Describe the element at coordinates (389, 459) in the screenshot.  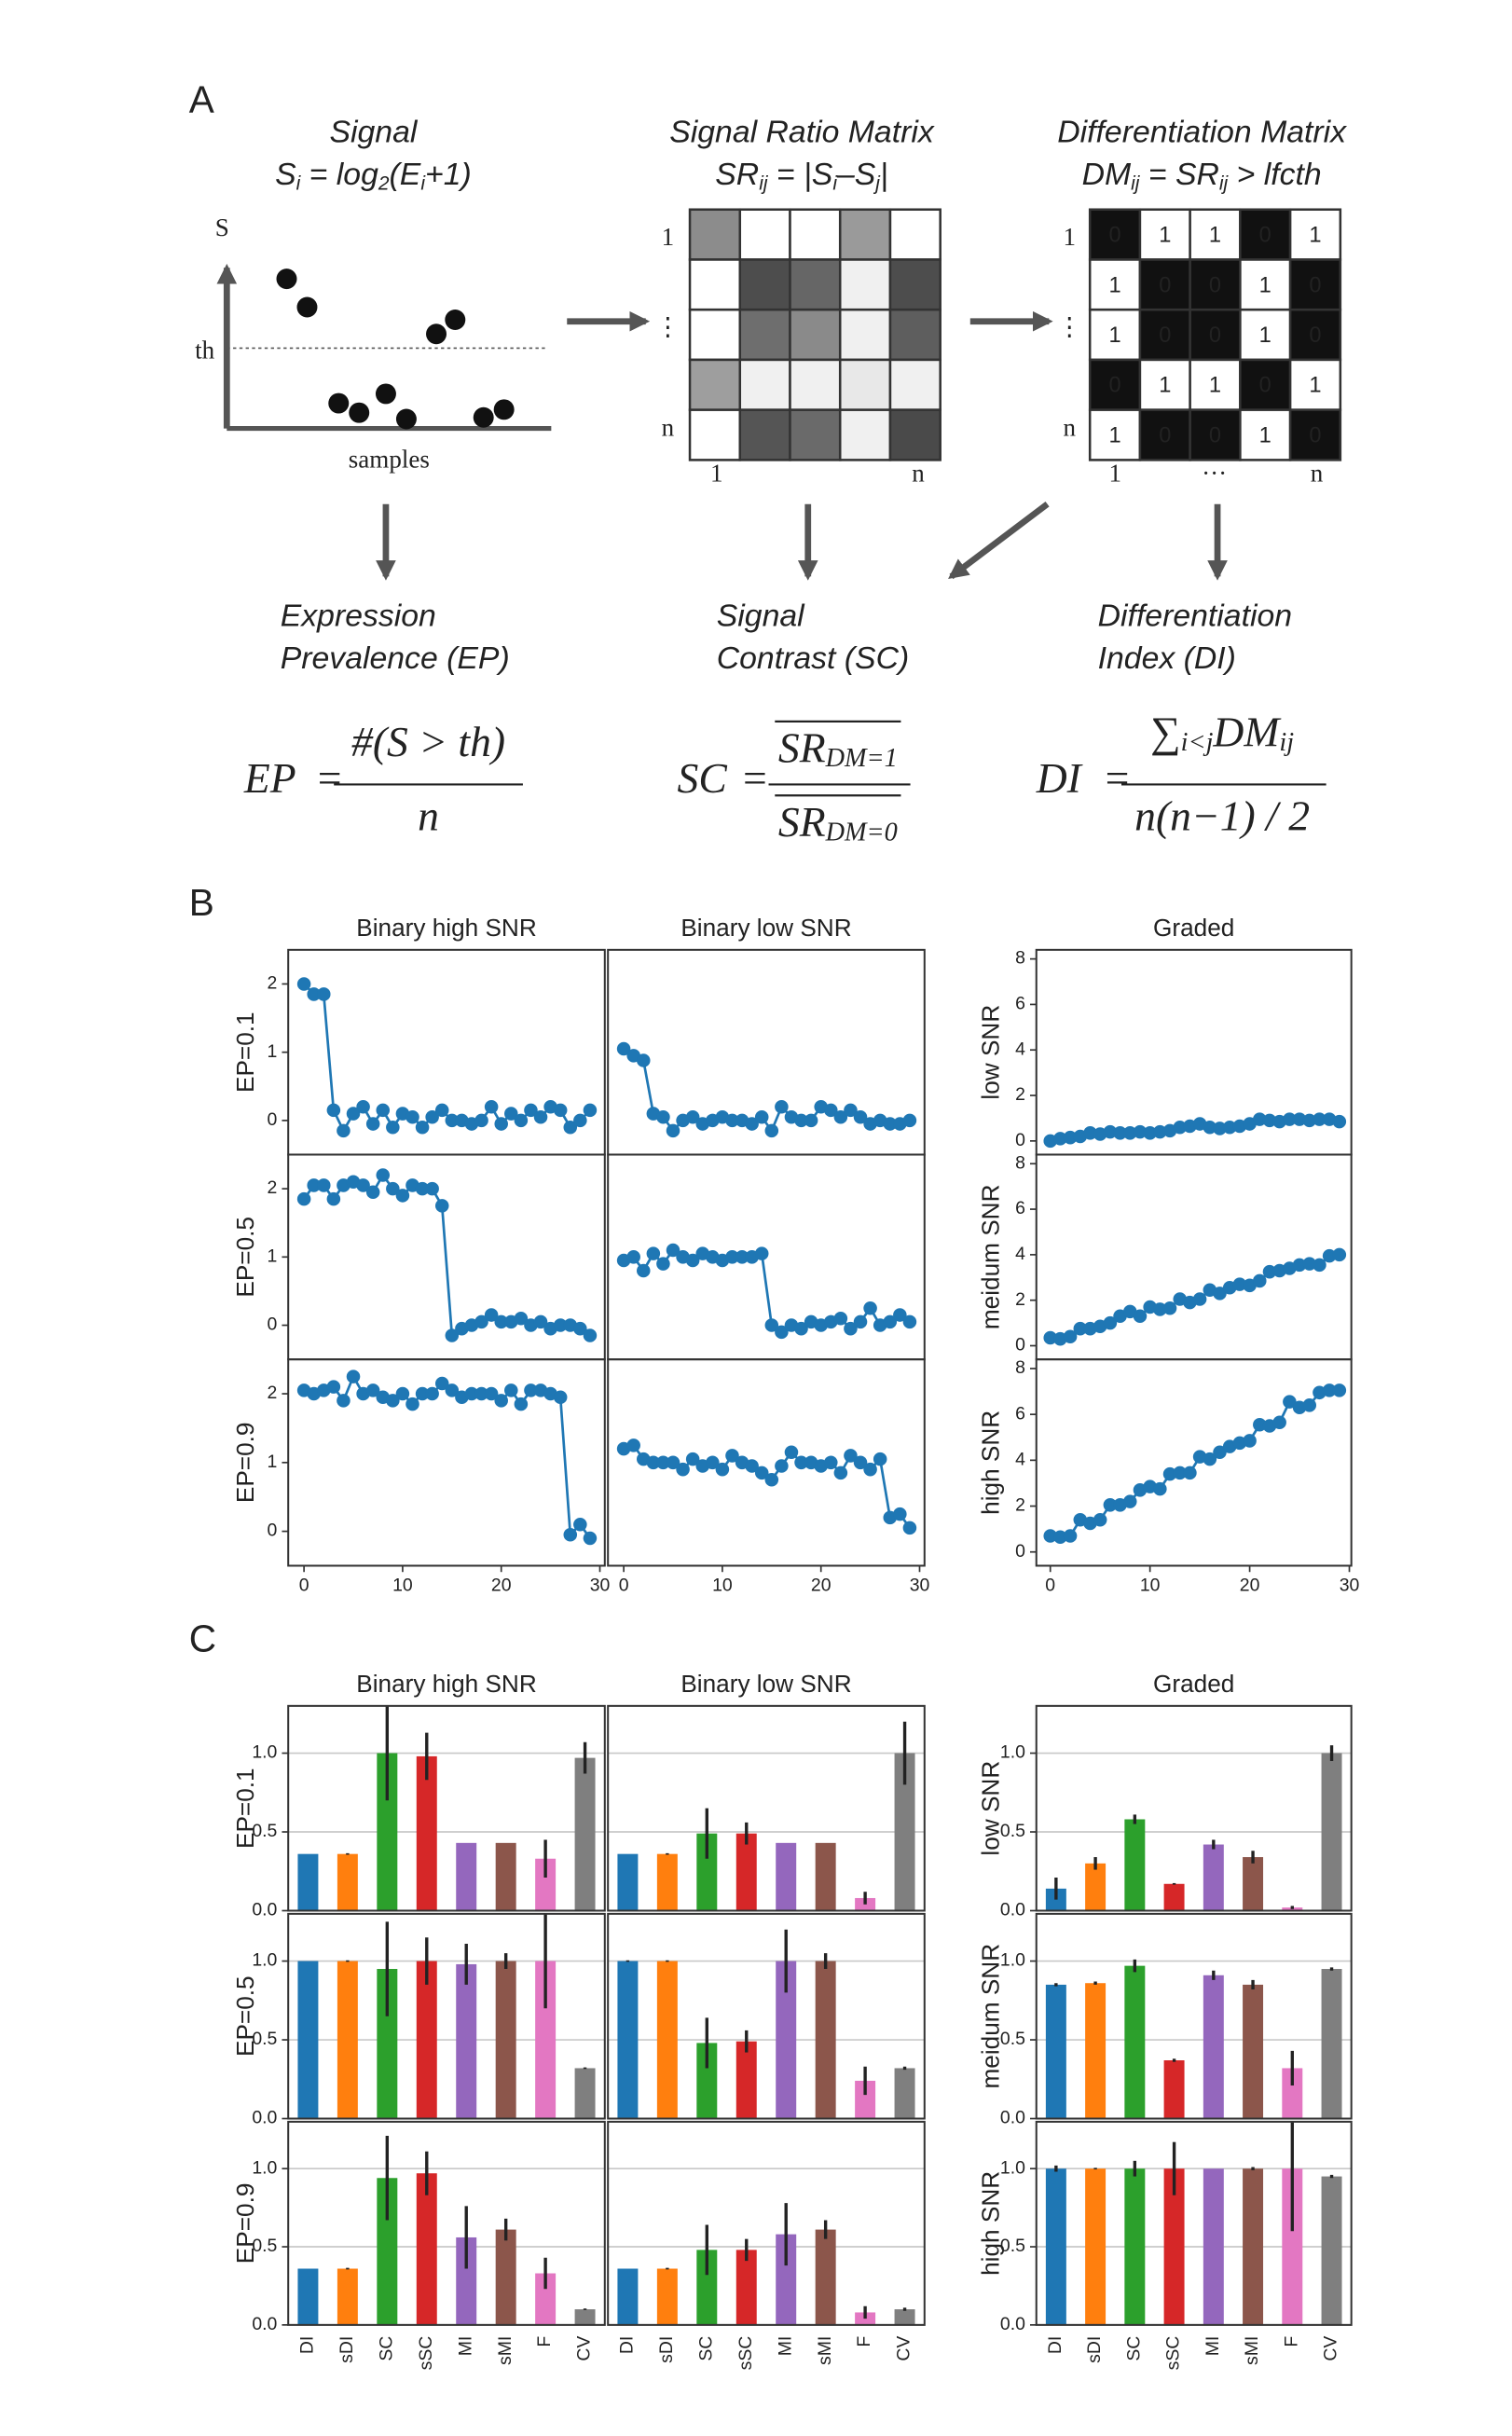
I see `axis-label: samples` at that location.